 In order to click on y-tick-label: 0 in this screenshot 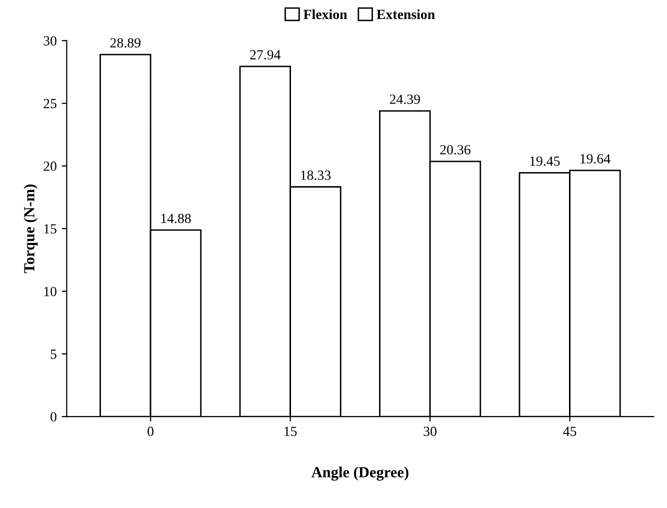, I will do `click(53, 417)`.